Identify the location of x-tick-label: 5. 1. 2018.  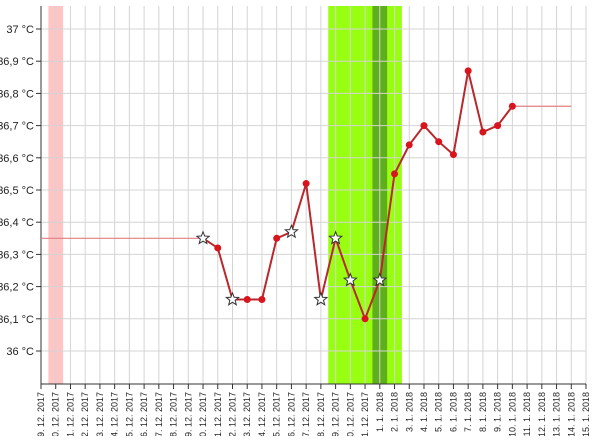
(439, 412).